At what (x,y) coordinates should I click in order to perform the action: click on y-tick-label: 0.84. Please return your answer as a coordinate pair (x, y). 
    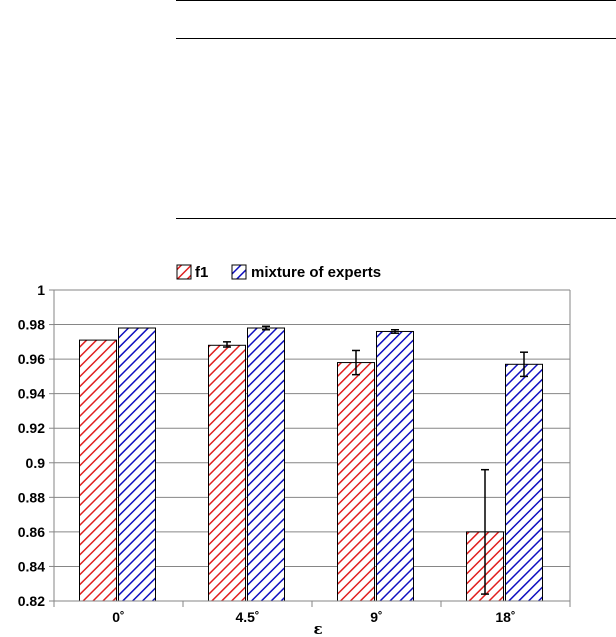
    Looking at the image, I should click on (31, 566).